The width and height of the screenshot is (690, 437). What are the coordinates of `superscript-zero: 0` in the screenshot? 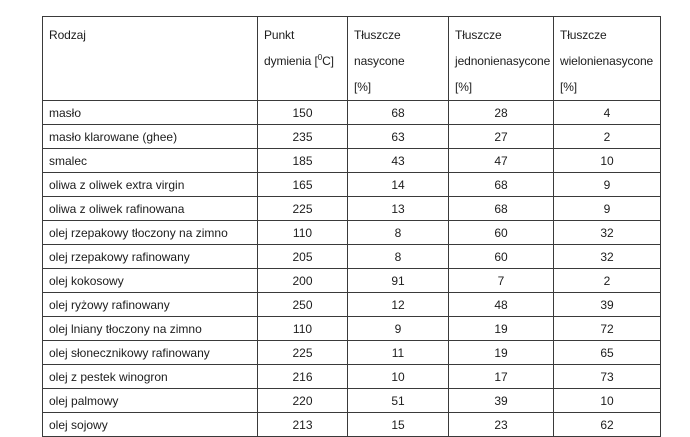 It's located at (320, 57).